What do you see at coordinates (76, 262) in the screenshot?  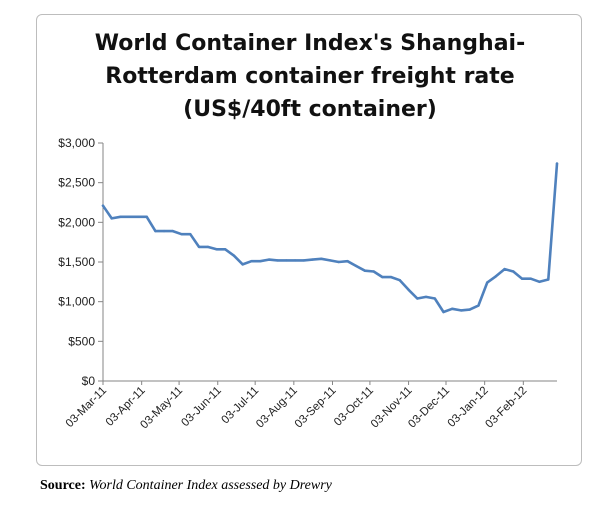 I see `y-tick-label: $1,500` at bounding box center [76, 262].